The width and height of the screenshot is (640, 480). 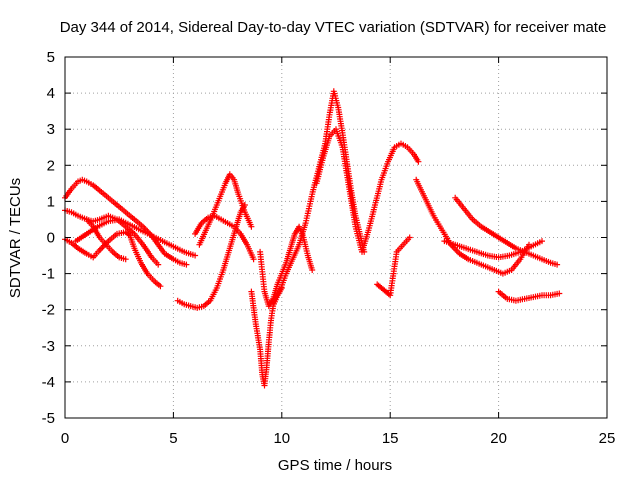 What do you see at coordinates (51, 238) in the screenshot?
I see `y-tick-label: 0` at bounding box center [51, 238].